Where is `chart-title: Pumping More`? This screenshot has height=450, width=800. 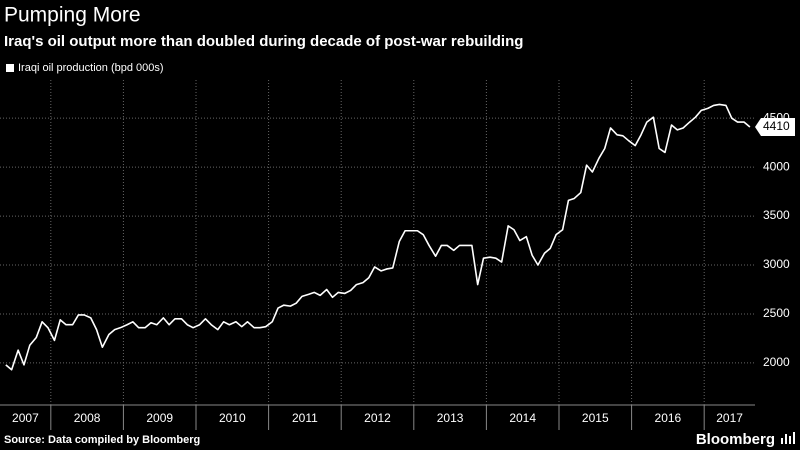
chart-title: Pumping More is located at coordinates (72, 15).